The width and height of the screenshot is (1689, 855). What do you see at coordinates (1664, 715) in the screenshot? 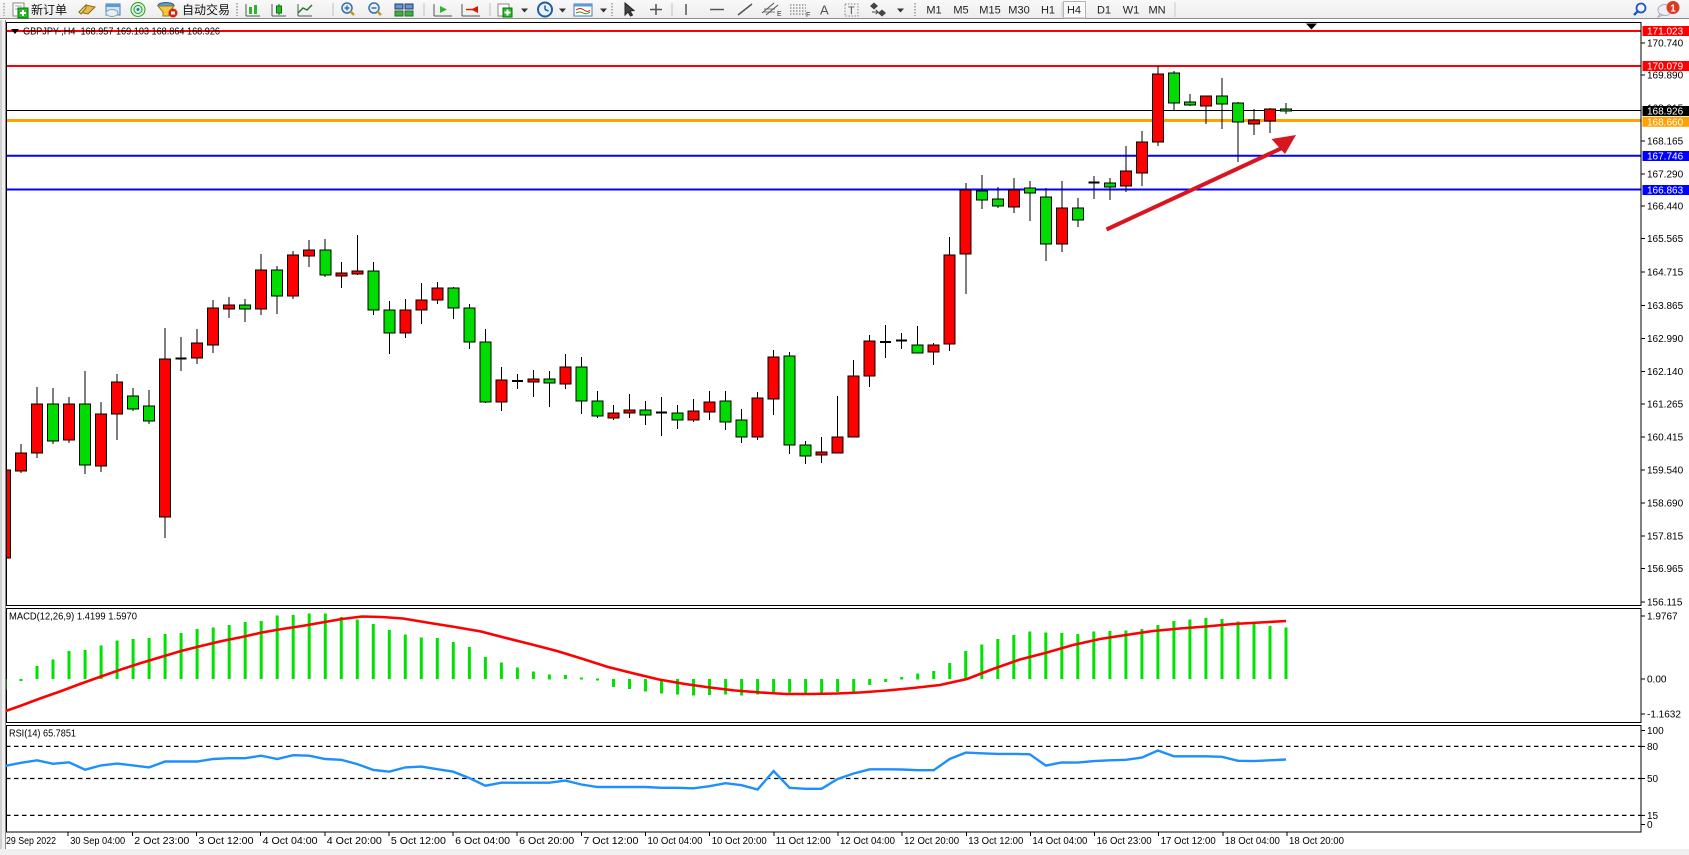
I see `svg-text: -1.1632` at bounding box center [1664, 715].